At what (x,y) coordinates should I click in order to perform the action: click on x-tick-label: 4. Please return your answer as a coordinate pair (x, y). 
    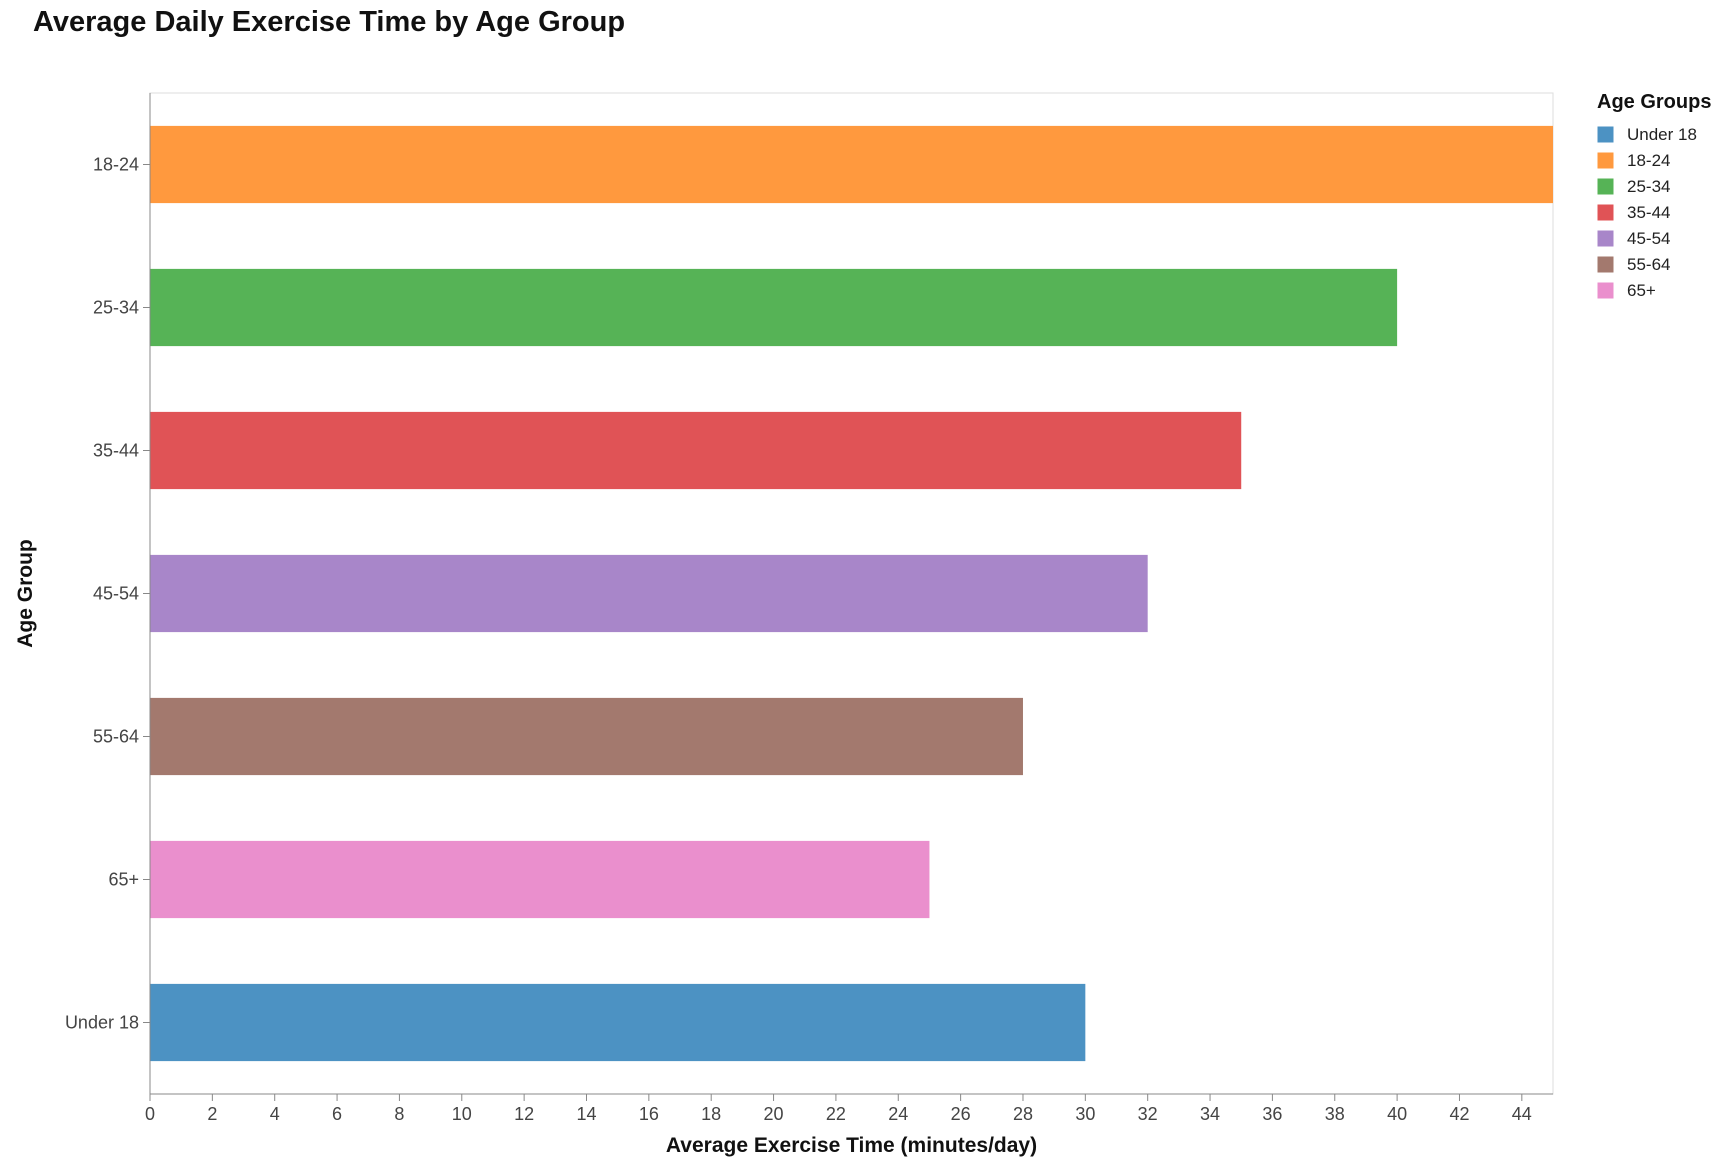
    Looking at the image, I should click on (275, 1114).